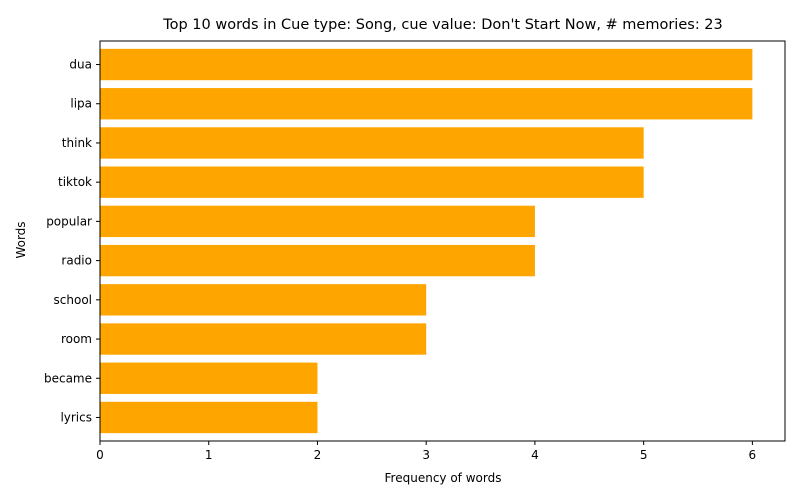 This screenshot has width=800, height=500. Describe the element at coordinates (75, 182) in the screenshot. I see `y-tick-label-tiktok: tiktok` at that location.